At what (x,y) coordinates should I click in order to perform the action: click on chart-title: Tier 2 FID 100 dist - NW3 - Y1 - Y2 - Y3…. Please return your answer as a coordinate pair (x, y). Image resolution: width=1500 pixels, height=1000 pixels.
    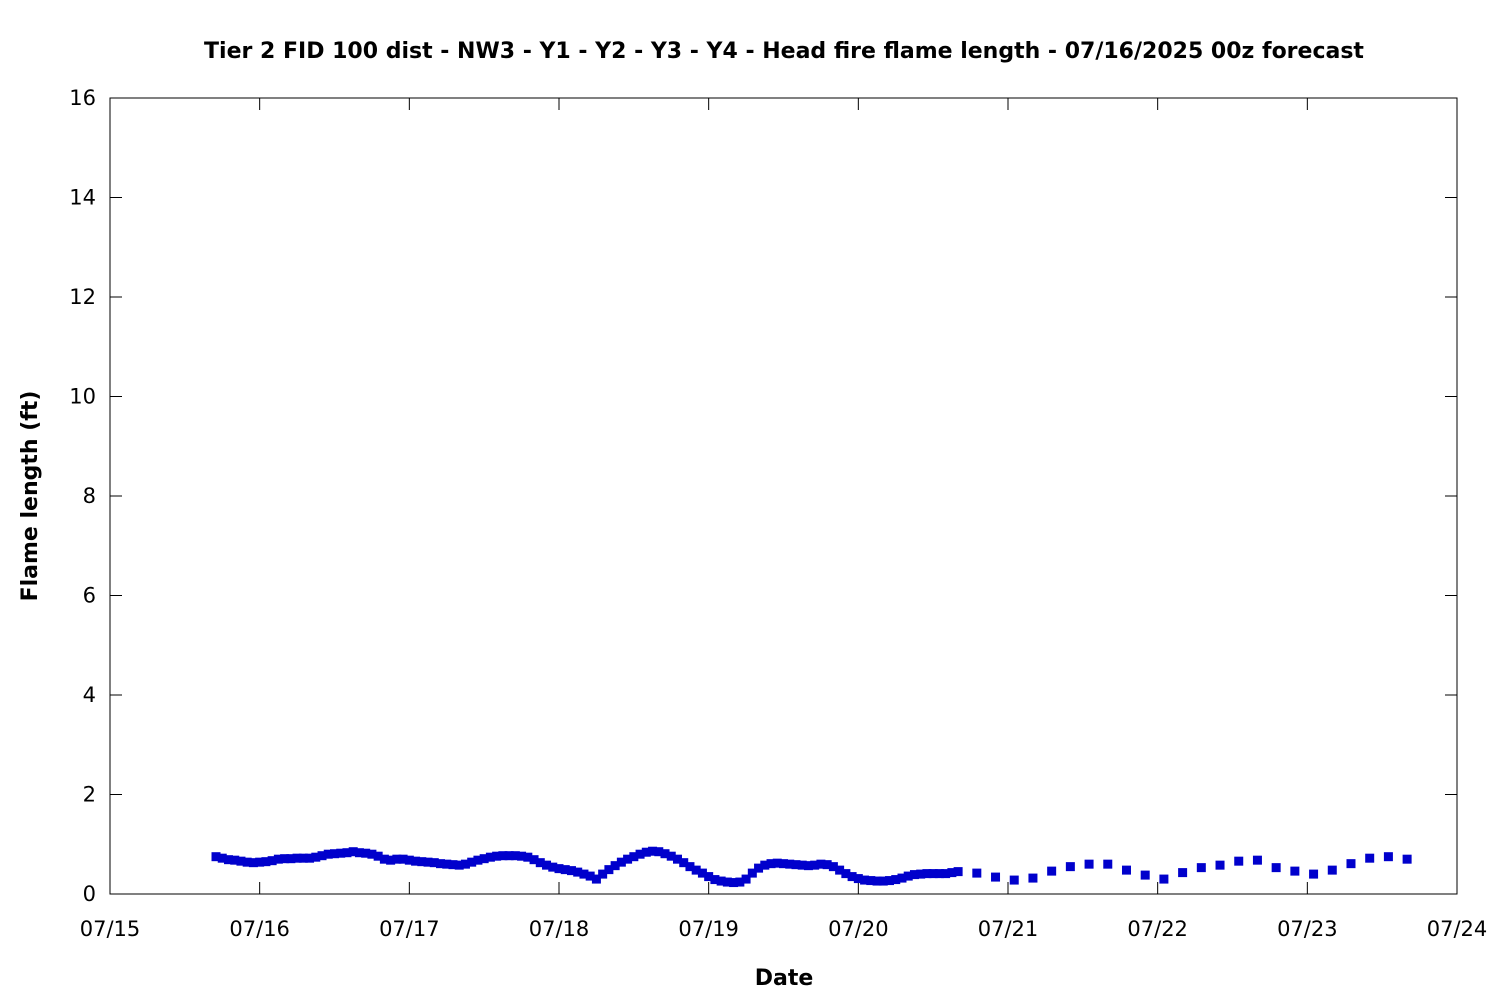
    Looking at the image, I should click on (784, 51).